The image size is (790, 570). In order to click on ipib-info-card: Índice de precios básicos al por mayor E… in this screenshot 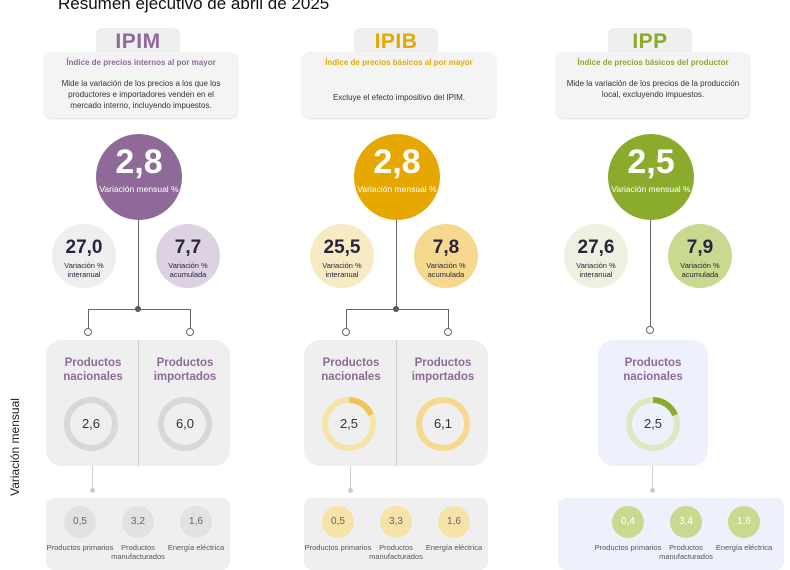, I will do `click(399, 85)`.